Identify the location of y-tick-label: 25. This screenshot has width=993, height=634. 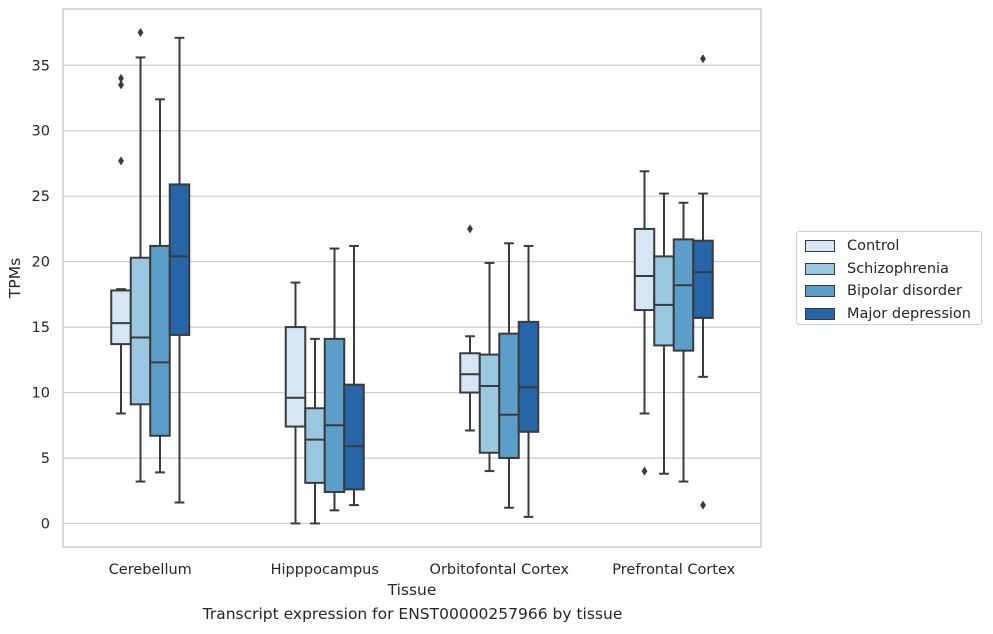
(41, 197).